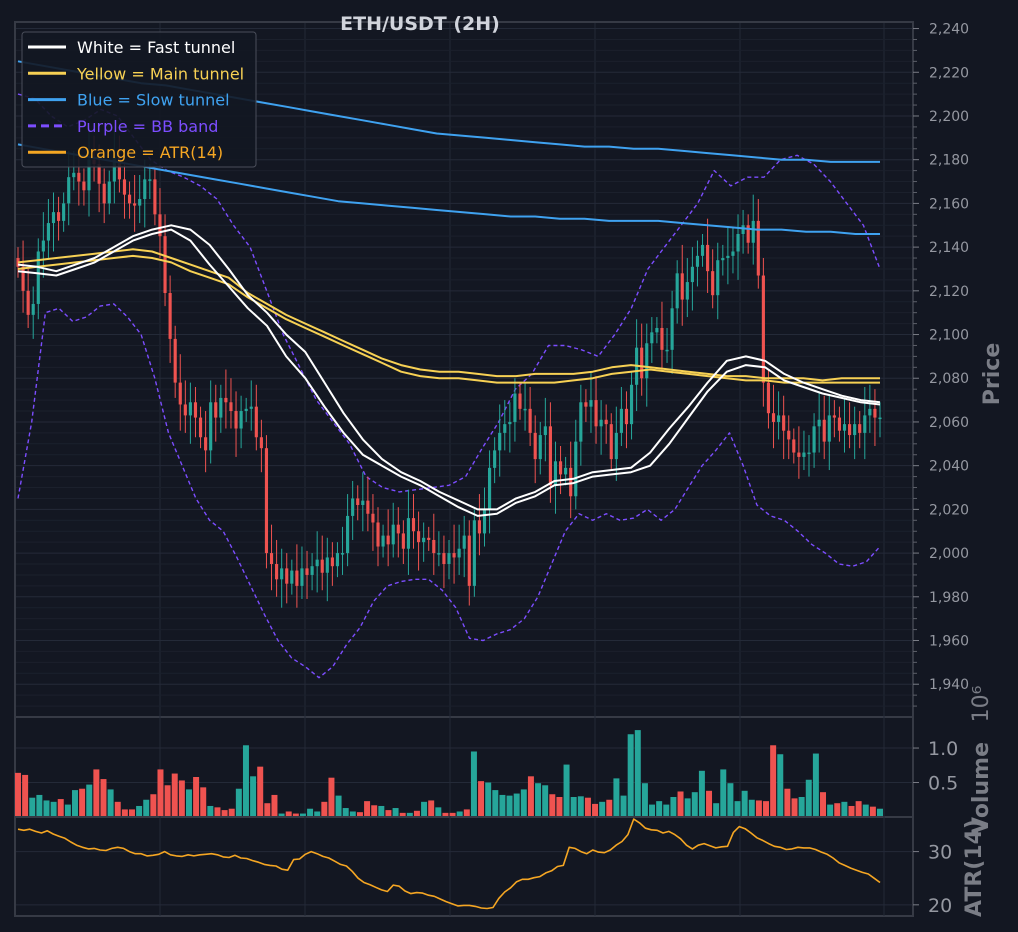 The image size is (1018, 932). What do you see at coordinates (949, 30) in the screenshot?
I see `price-tick-label: 2,240` at bounding box center [949, 30].